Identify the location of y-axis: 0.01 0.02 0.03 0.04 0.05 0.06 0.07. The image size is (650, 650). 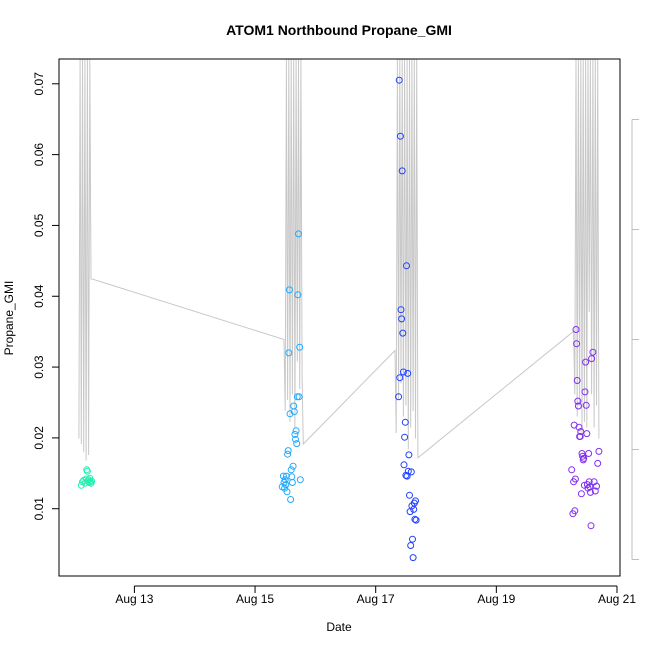
(45, 296).